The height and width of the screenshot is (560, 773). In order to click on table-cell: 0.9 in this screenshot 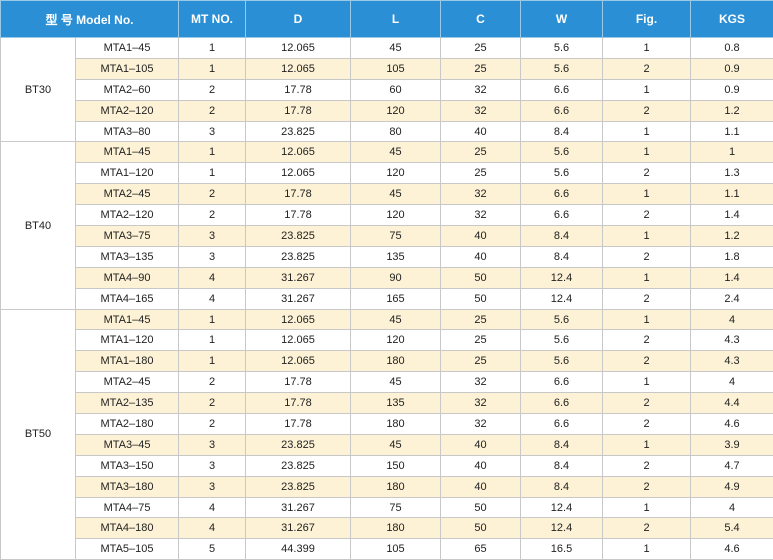, I will do `click(731, 89)`.